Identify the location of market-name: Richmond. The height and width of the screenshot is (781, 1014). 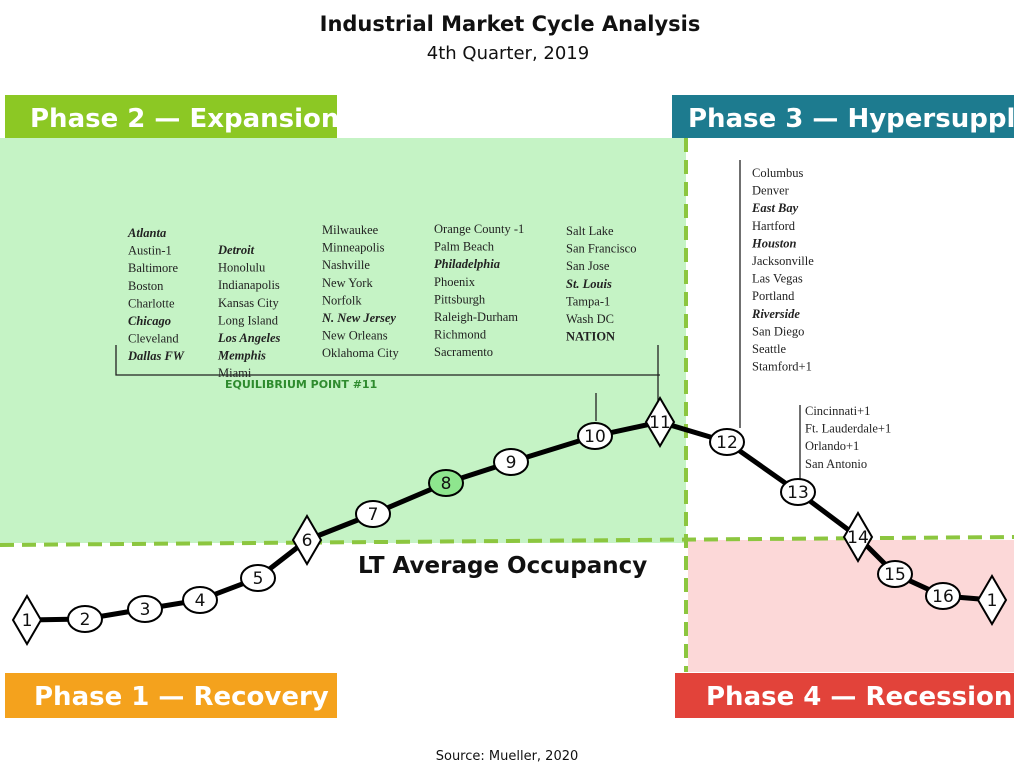
(460, 335).